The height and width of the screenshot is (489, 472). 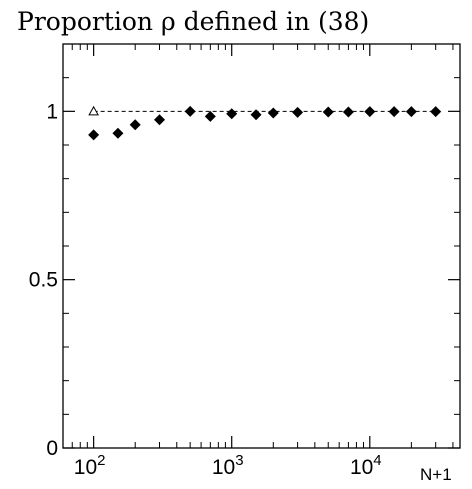 What do you see at coordinates (193, 21) in the screenshot?
I see `chart-title: Proportion ρ defined in (38)` at bounding box center [193, 21].